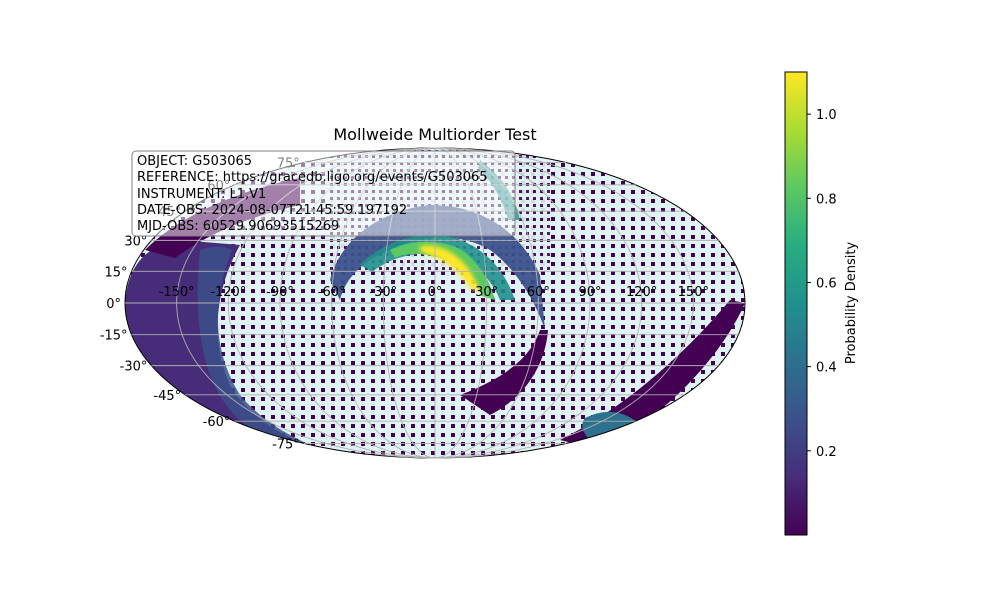 The height and width of the screenshot is (600, 1000). I want to click on colorbar-label: Probability Density, so click(851, 303).